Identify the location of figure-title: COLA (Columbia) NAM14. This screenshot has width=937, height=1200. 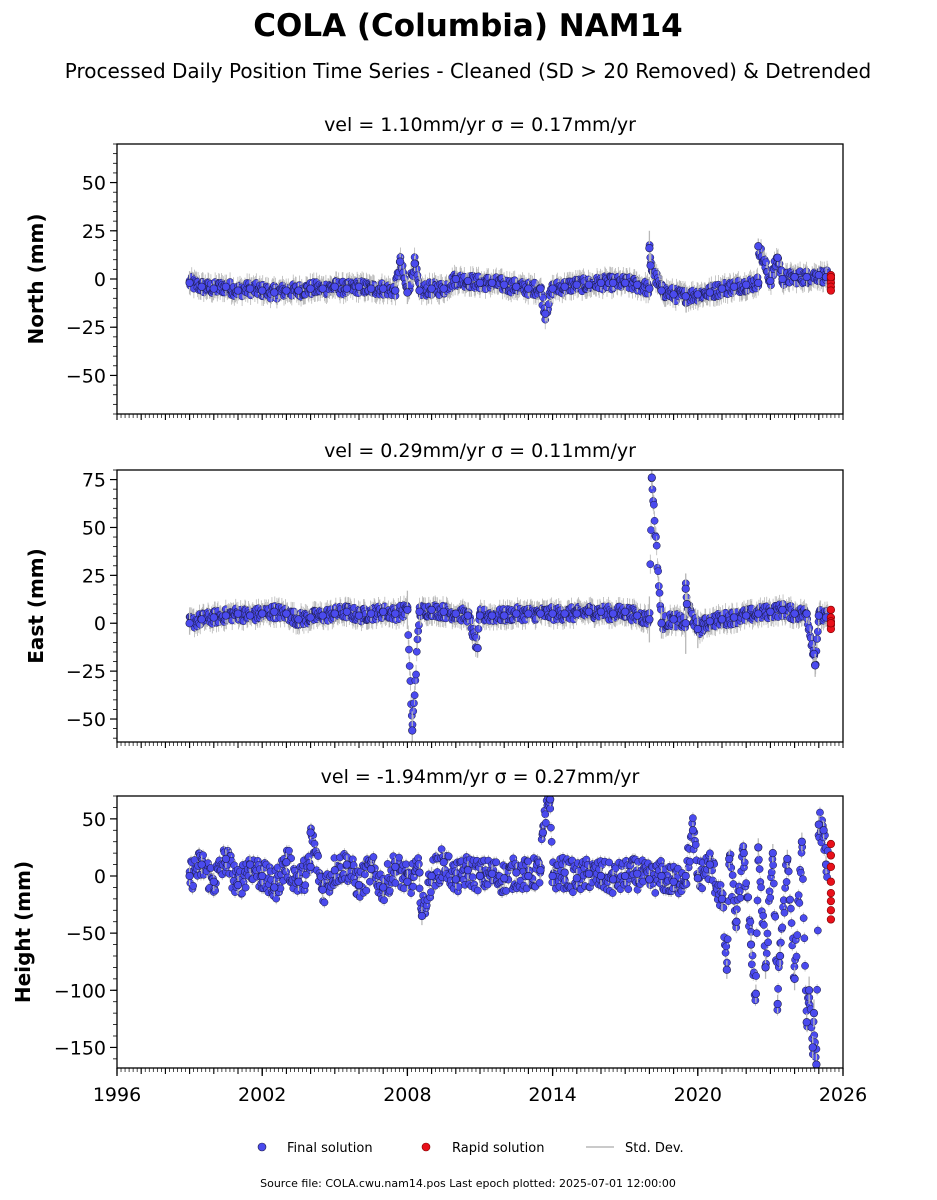
(467, 26).